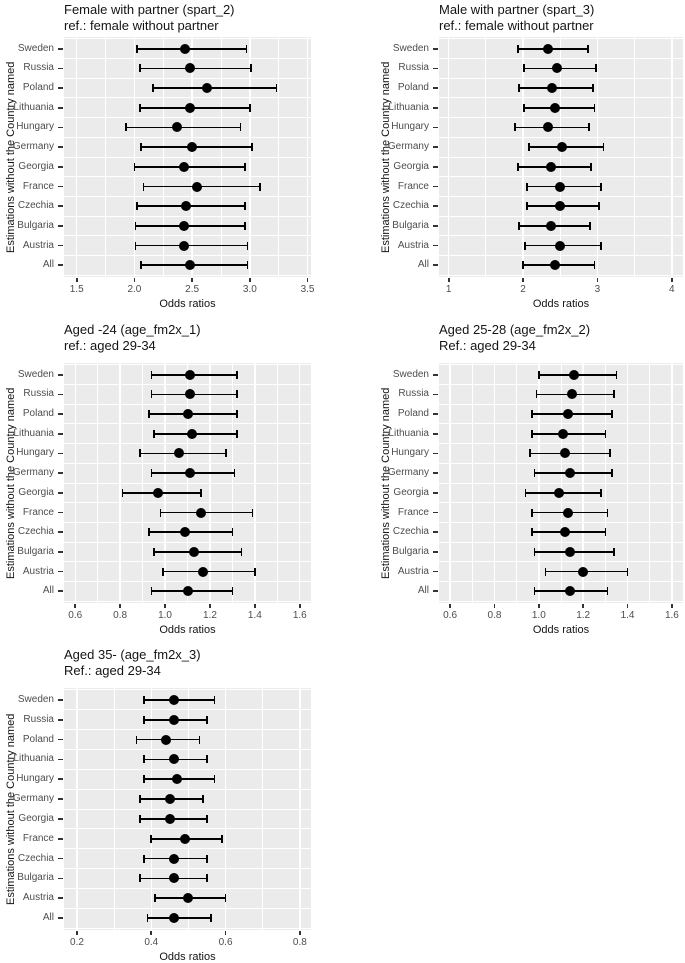 This screenshot has width=685, height=963. I want to click on x-tick-label: 1.4, so click(254, 615).